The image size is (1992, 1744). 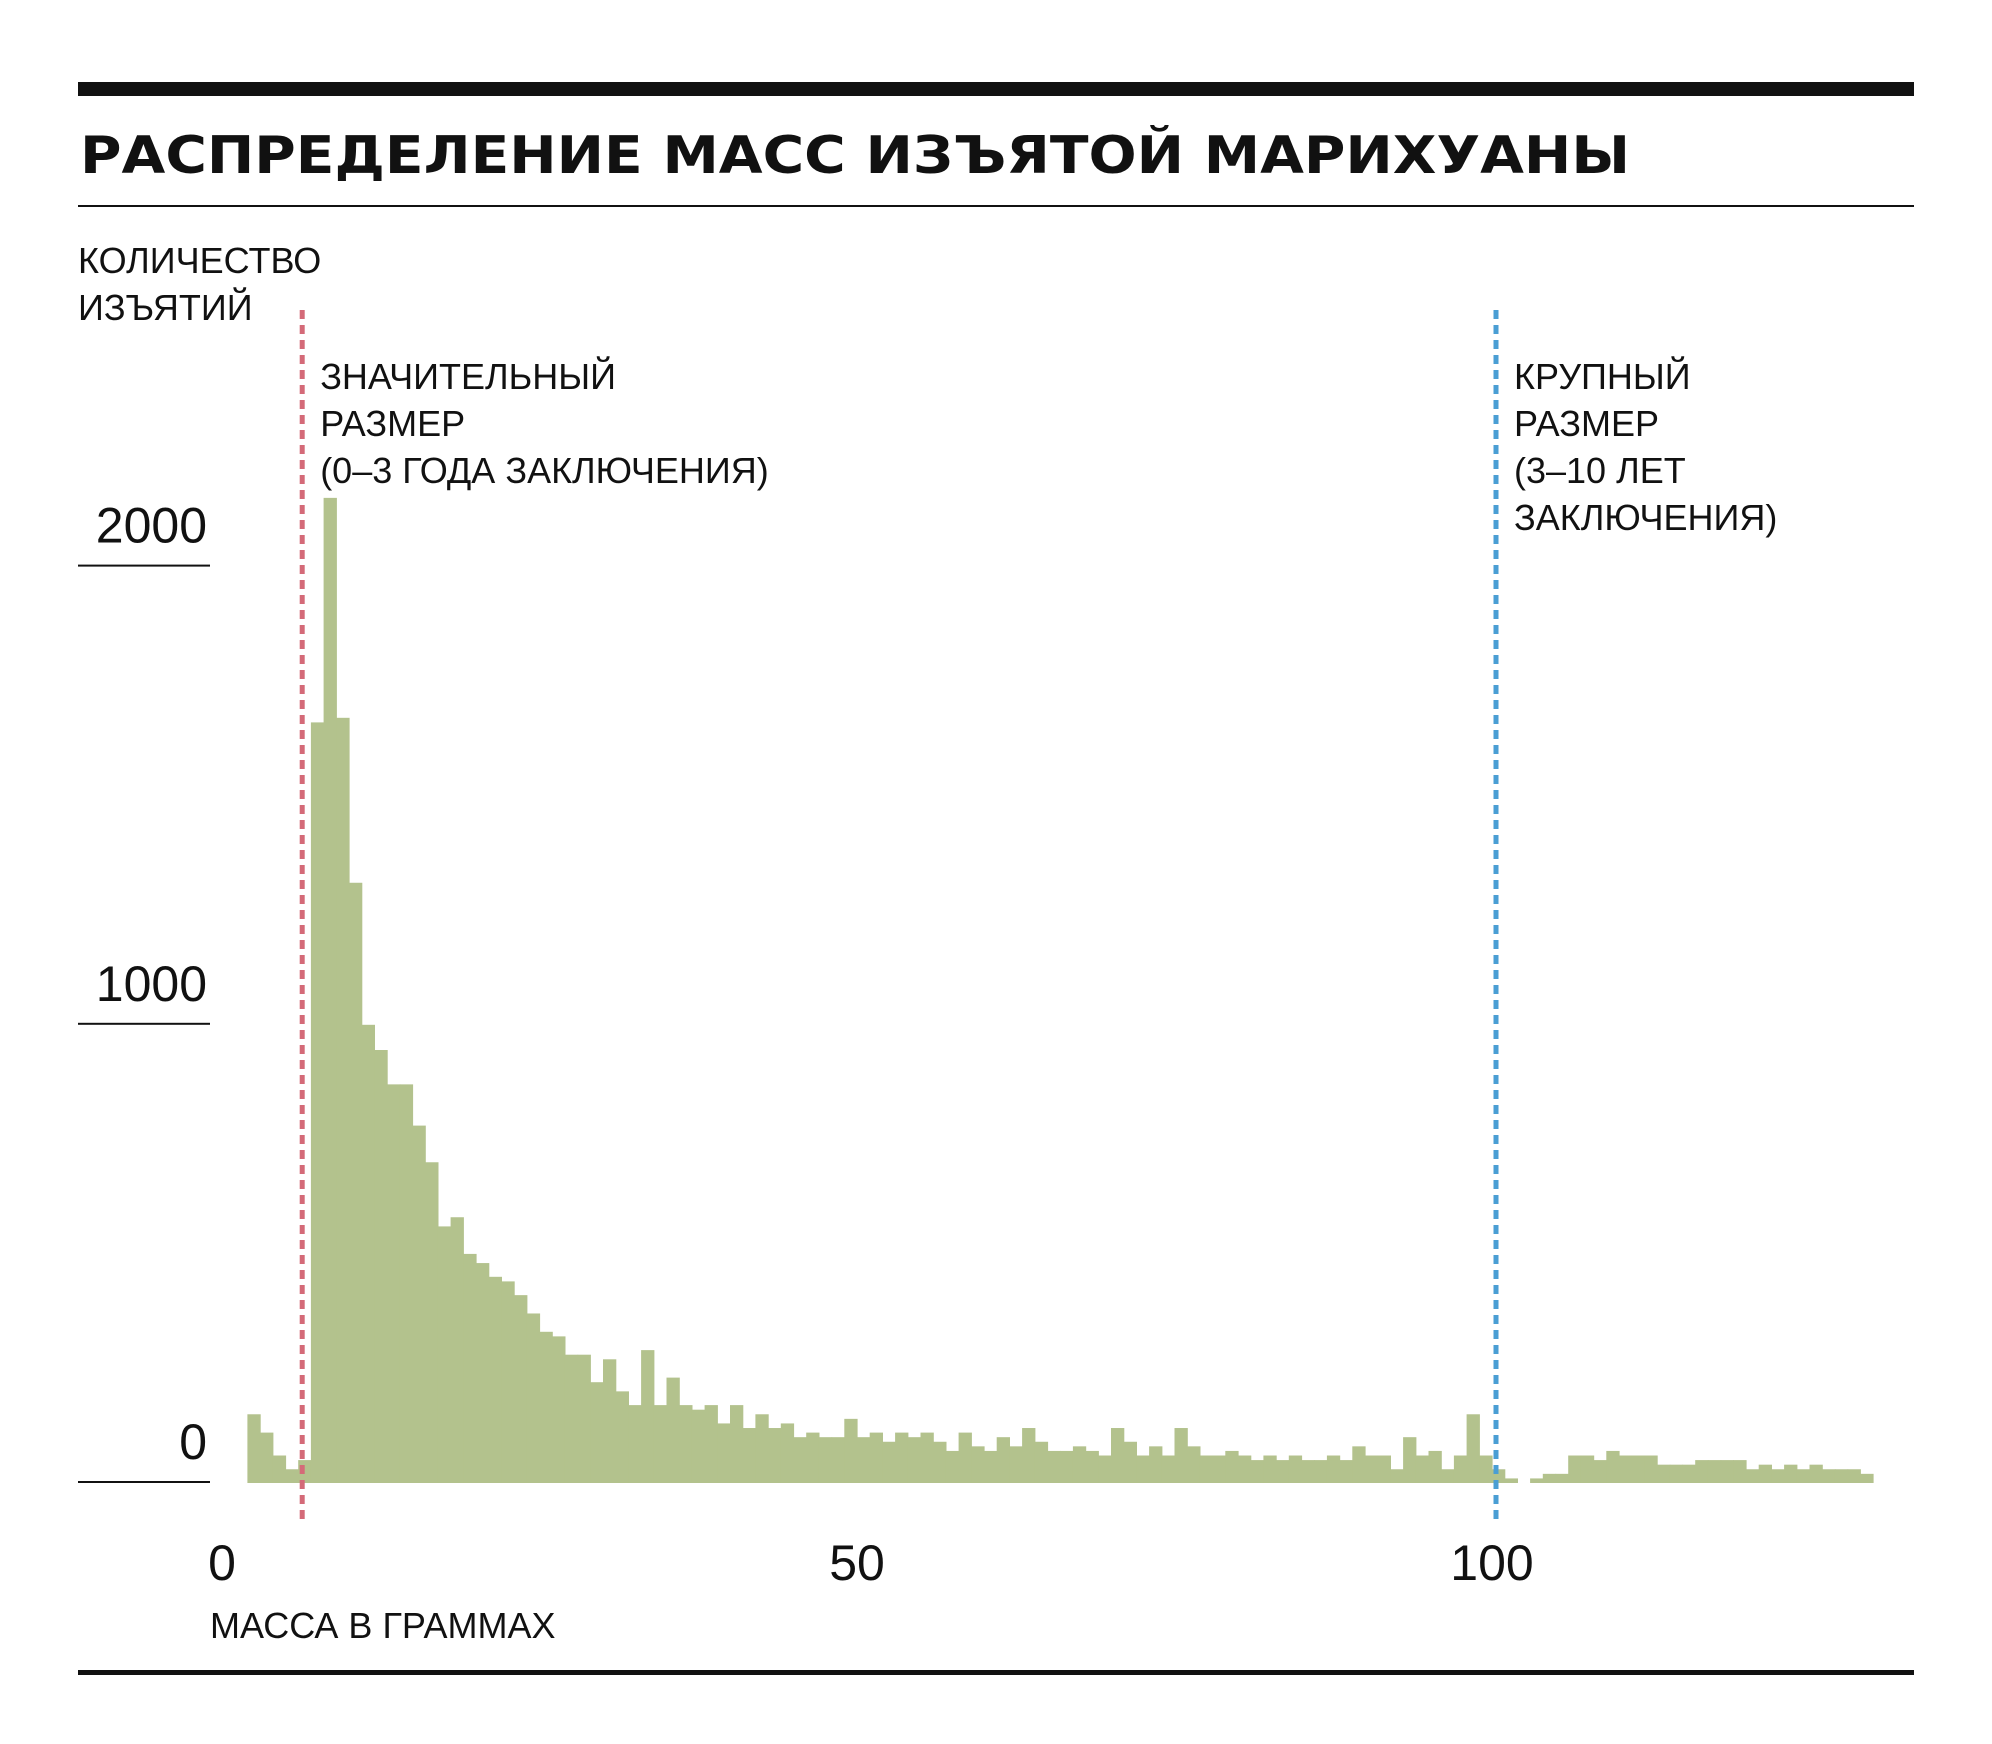 What do you see at coordinates (857, 1563) in the screenshot?
I see `x-tick-label: 50` at bounding box center [857, 1563].